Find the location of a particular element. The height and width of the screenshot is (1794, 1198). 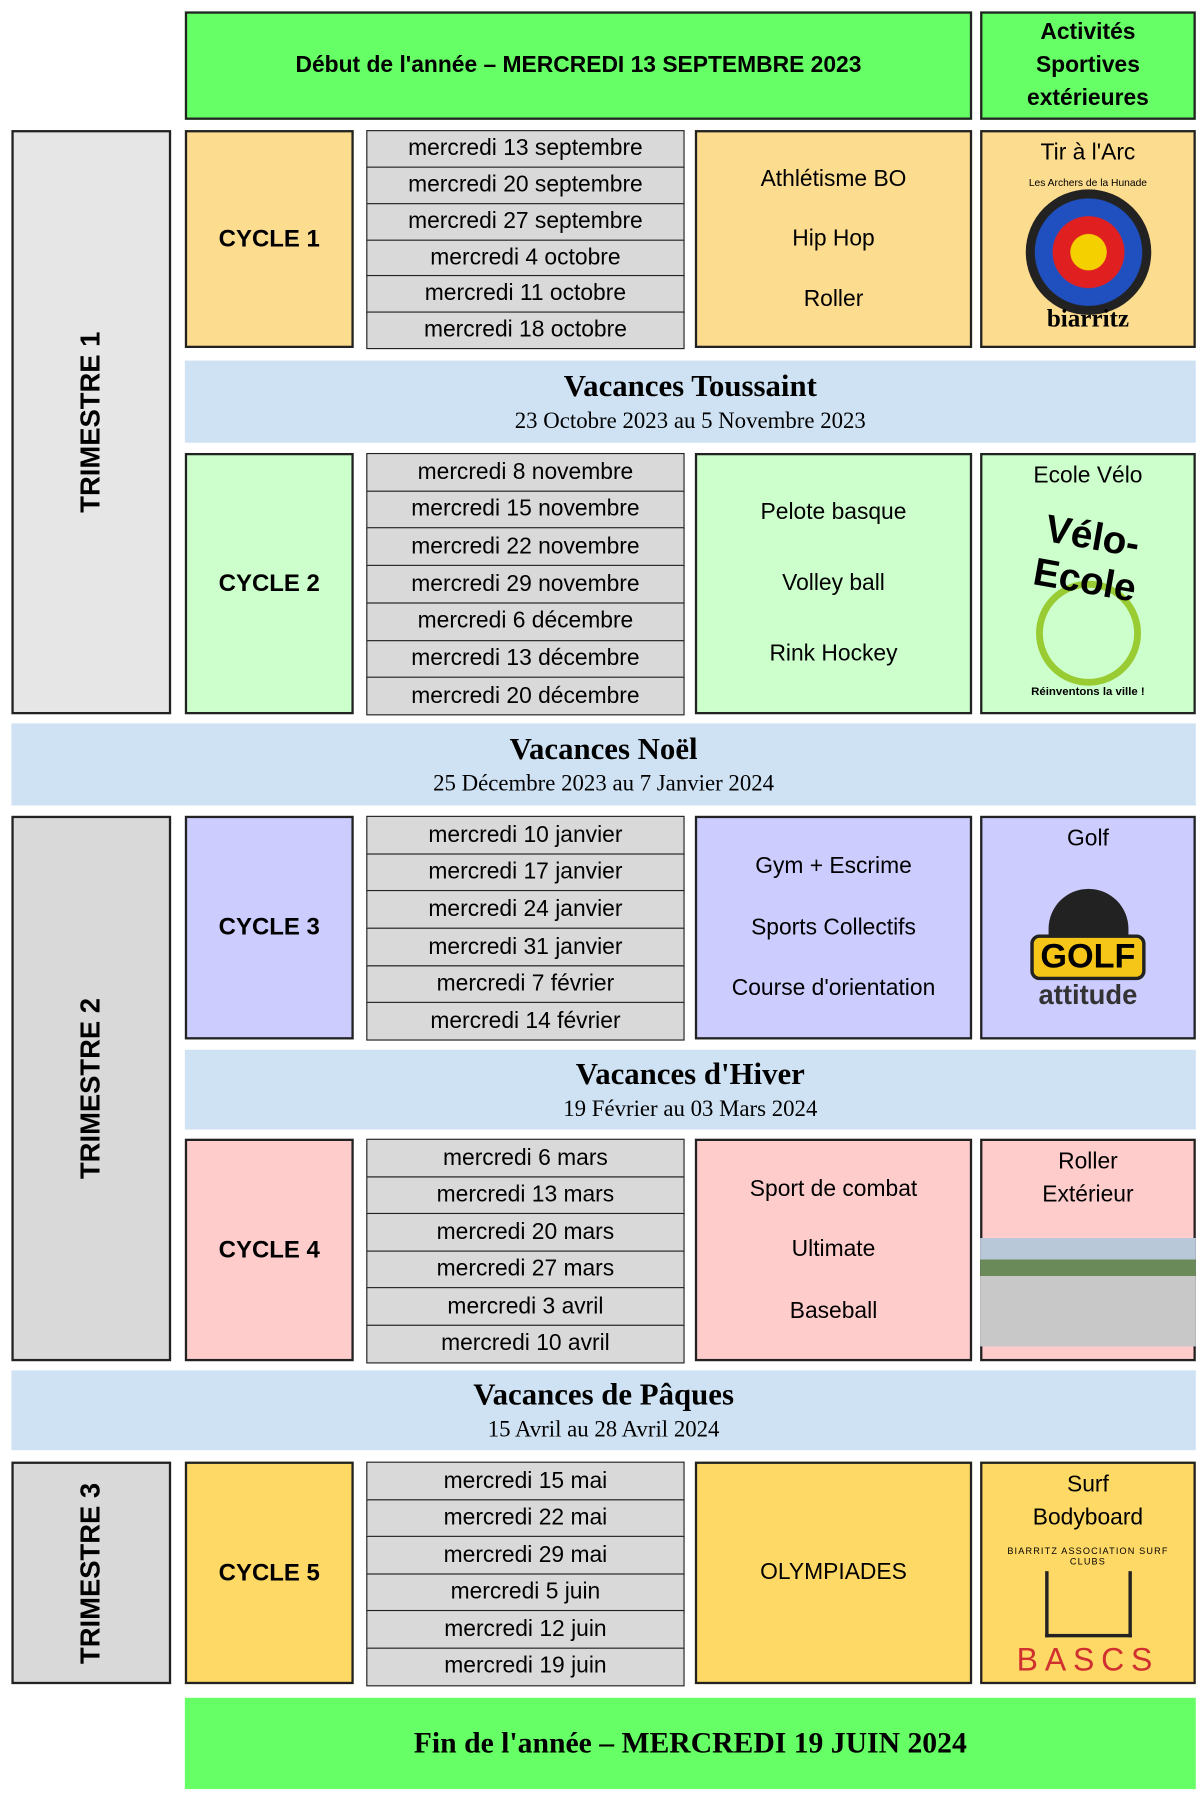

date: mercredi 15 mai is located at coordinates (525, 1481).